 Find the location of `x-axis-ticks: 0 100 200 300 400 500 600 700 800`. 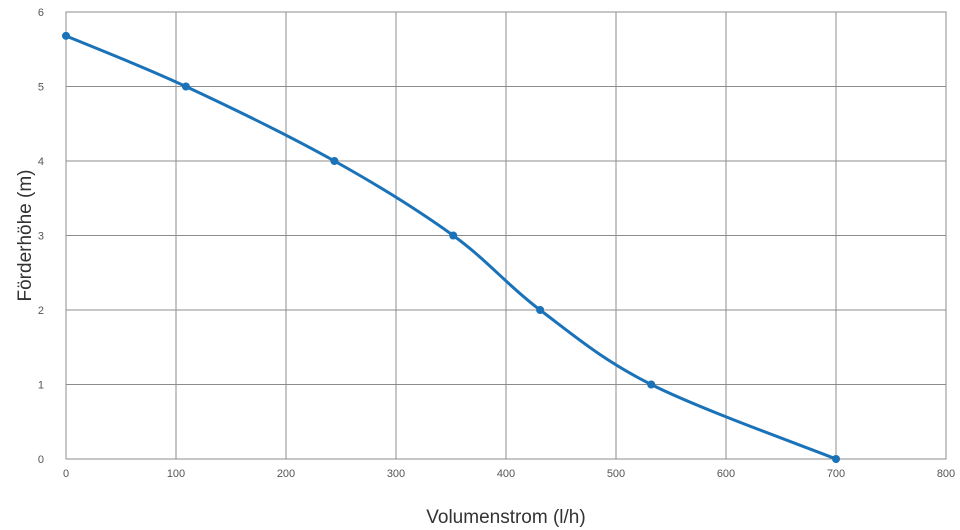

x-axis-ticks: 0 100 200 300 400 500 600 700 800 is located at coordinates (509, 474).